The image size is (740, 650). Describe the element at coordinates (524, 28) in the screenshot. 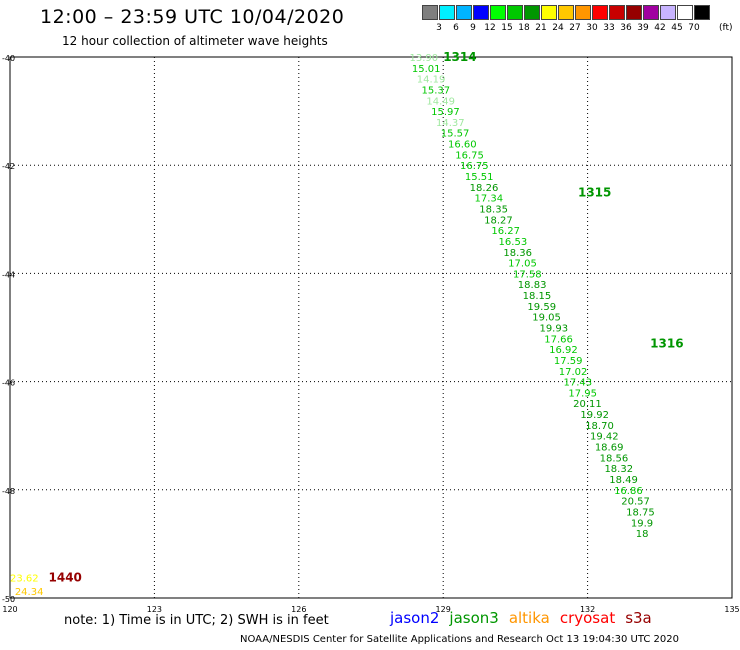

I see `legend-label: 18` at that location.